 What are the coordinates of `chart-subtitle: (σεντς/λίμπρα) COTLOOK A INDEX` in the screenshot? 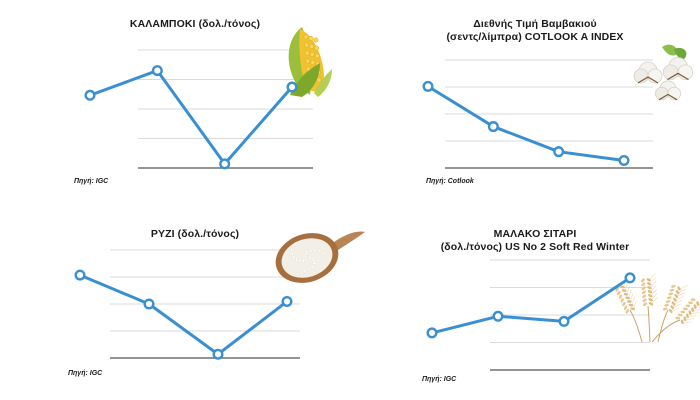 It's located at (535, 37).